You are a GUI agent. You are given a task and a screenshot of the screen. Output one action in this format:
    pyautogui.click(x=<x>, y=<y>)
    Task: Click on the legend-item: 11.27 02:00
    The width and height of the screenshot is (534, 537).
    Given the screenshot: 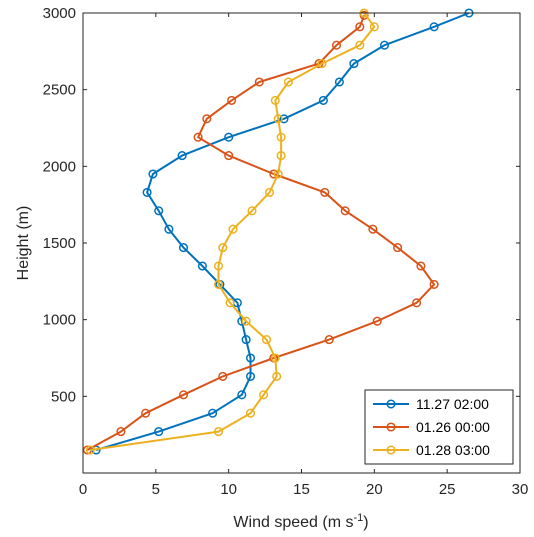 What is the action you would take?
    pyautogui.click(x=431, y=404)
    